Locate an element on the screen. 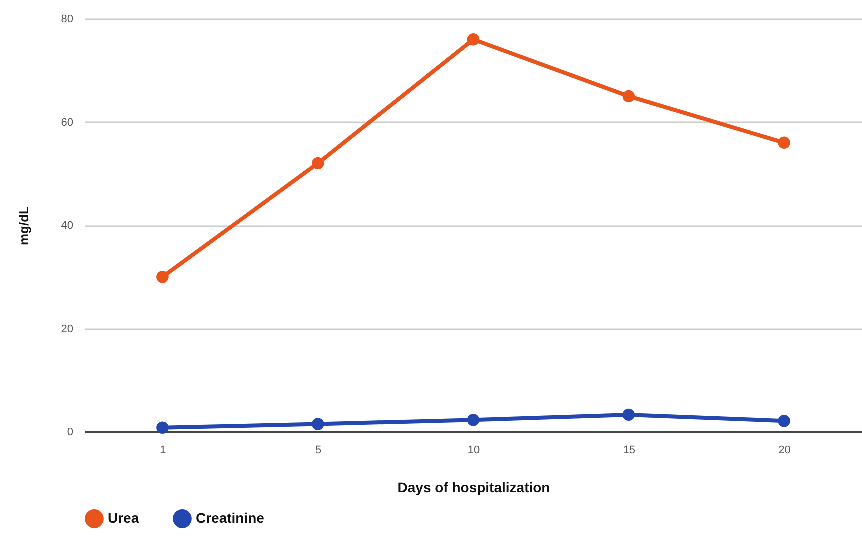 The height and width of the screenshot is (537, 862). y-tick-label: 60 is located at coordinates (67, 122).